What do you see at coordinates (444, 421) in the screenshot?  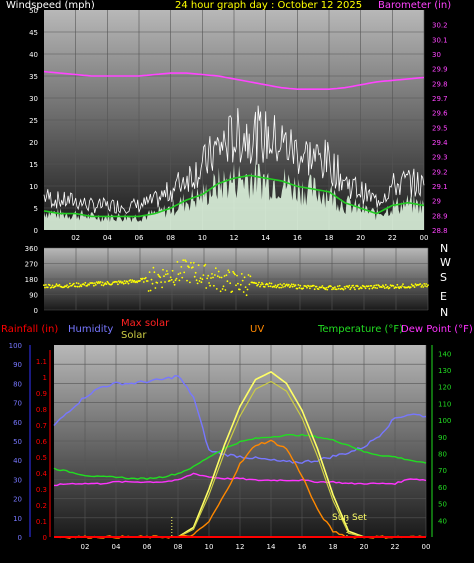 I see `temperature-tick-label: 100` at bounding box center [444, 421].